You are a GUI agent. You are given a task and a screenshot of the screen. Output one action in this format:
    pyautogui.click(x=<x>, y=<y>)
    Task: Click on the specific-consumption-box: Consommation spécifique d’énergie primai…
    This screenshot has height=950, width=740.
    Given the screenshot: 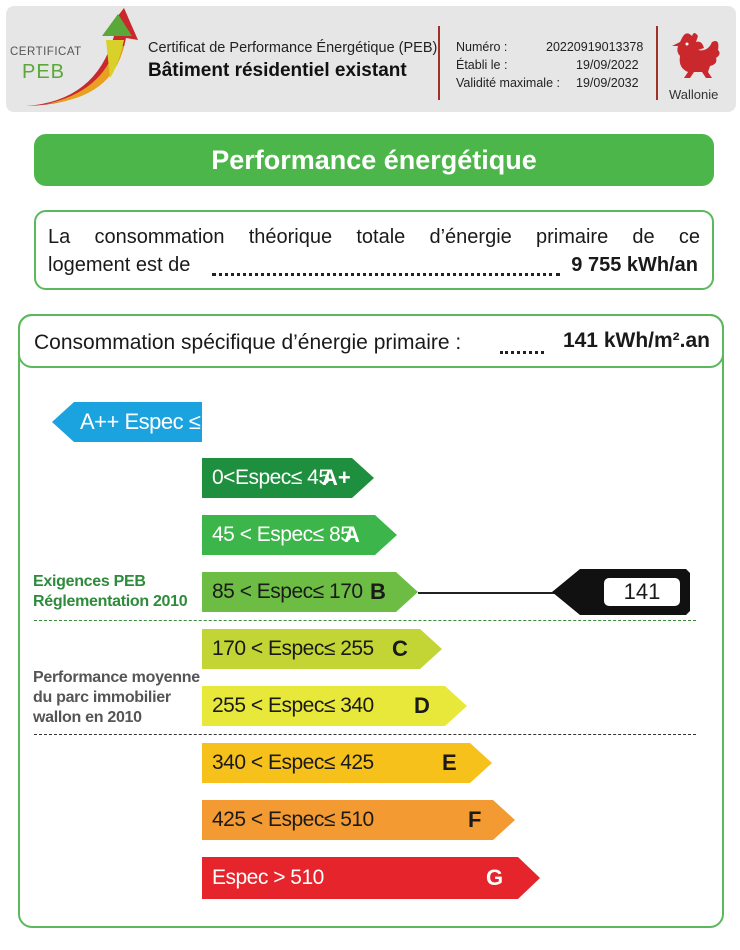 What is the action you would take?
    pyautogui.click(x=371, y=341)
    